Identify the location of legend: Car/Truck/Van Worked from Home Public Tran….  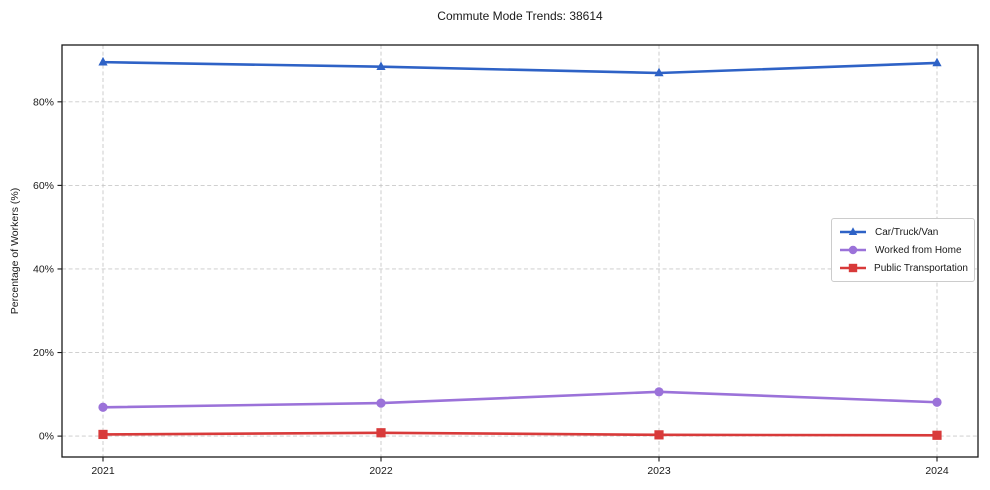
(903, 250).